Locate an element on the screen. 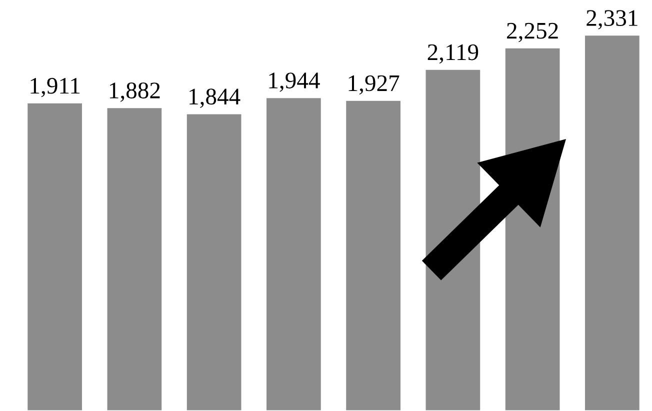  data-label: 1,844 is located at coordinates (215, 98).